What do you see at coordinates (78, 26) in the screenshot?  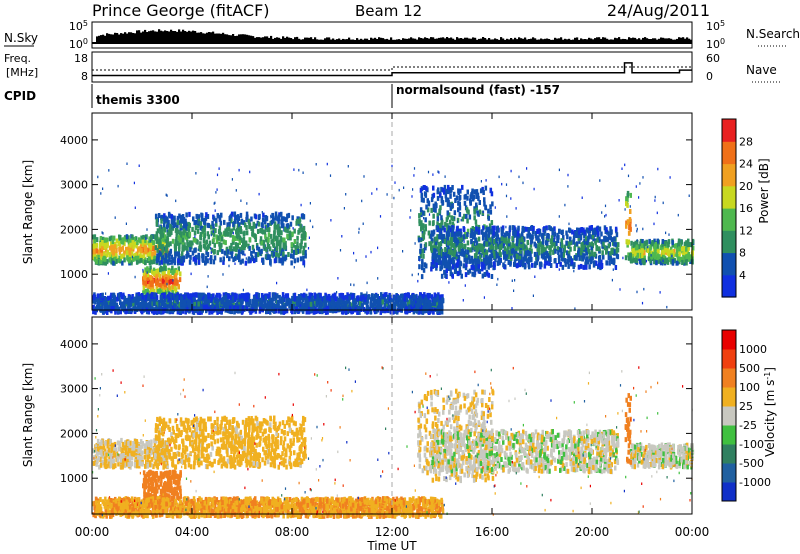 I see `nsky-tick-top: 105` at bounding box center [78, 26].